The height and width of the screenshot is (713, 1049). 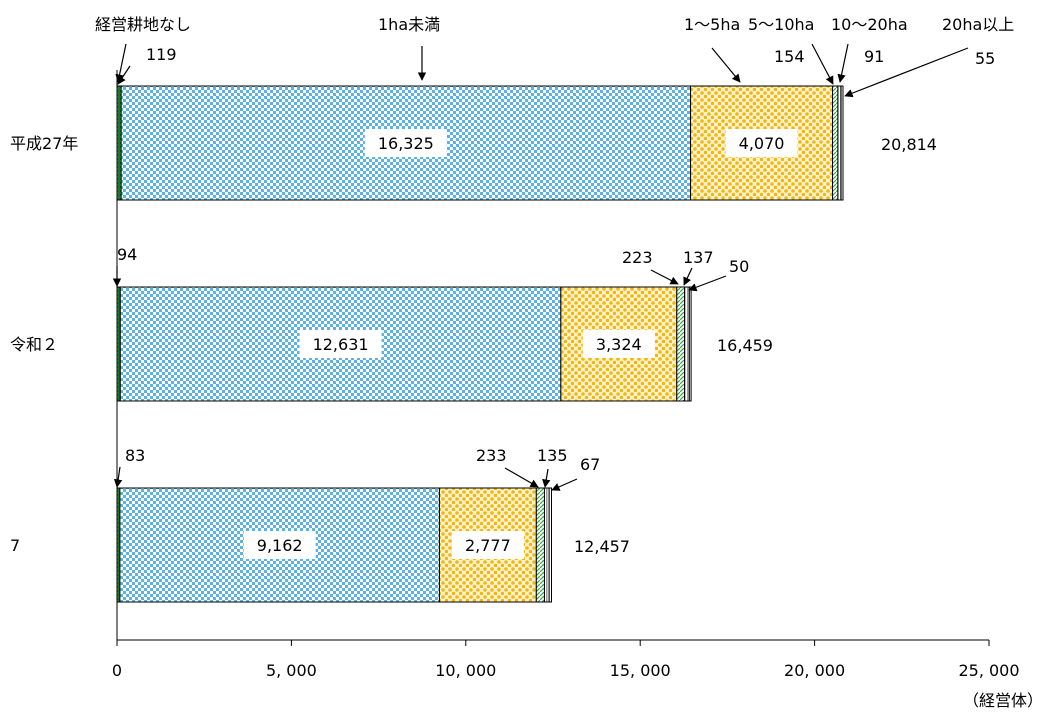 I want to click on small-value-label: 137, so click(x=698, y=257).